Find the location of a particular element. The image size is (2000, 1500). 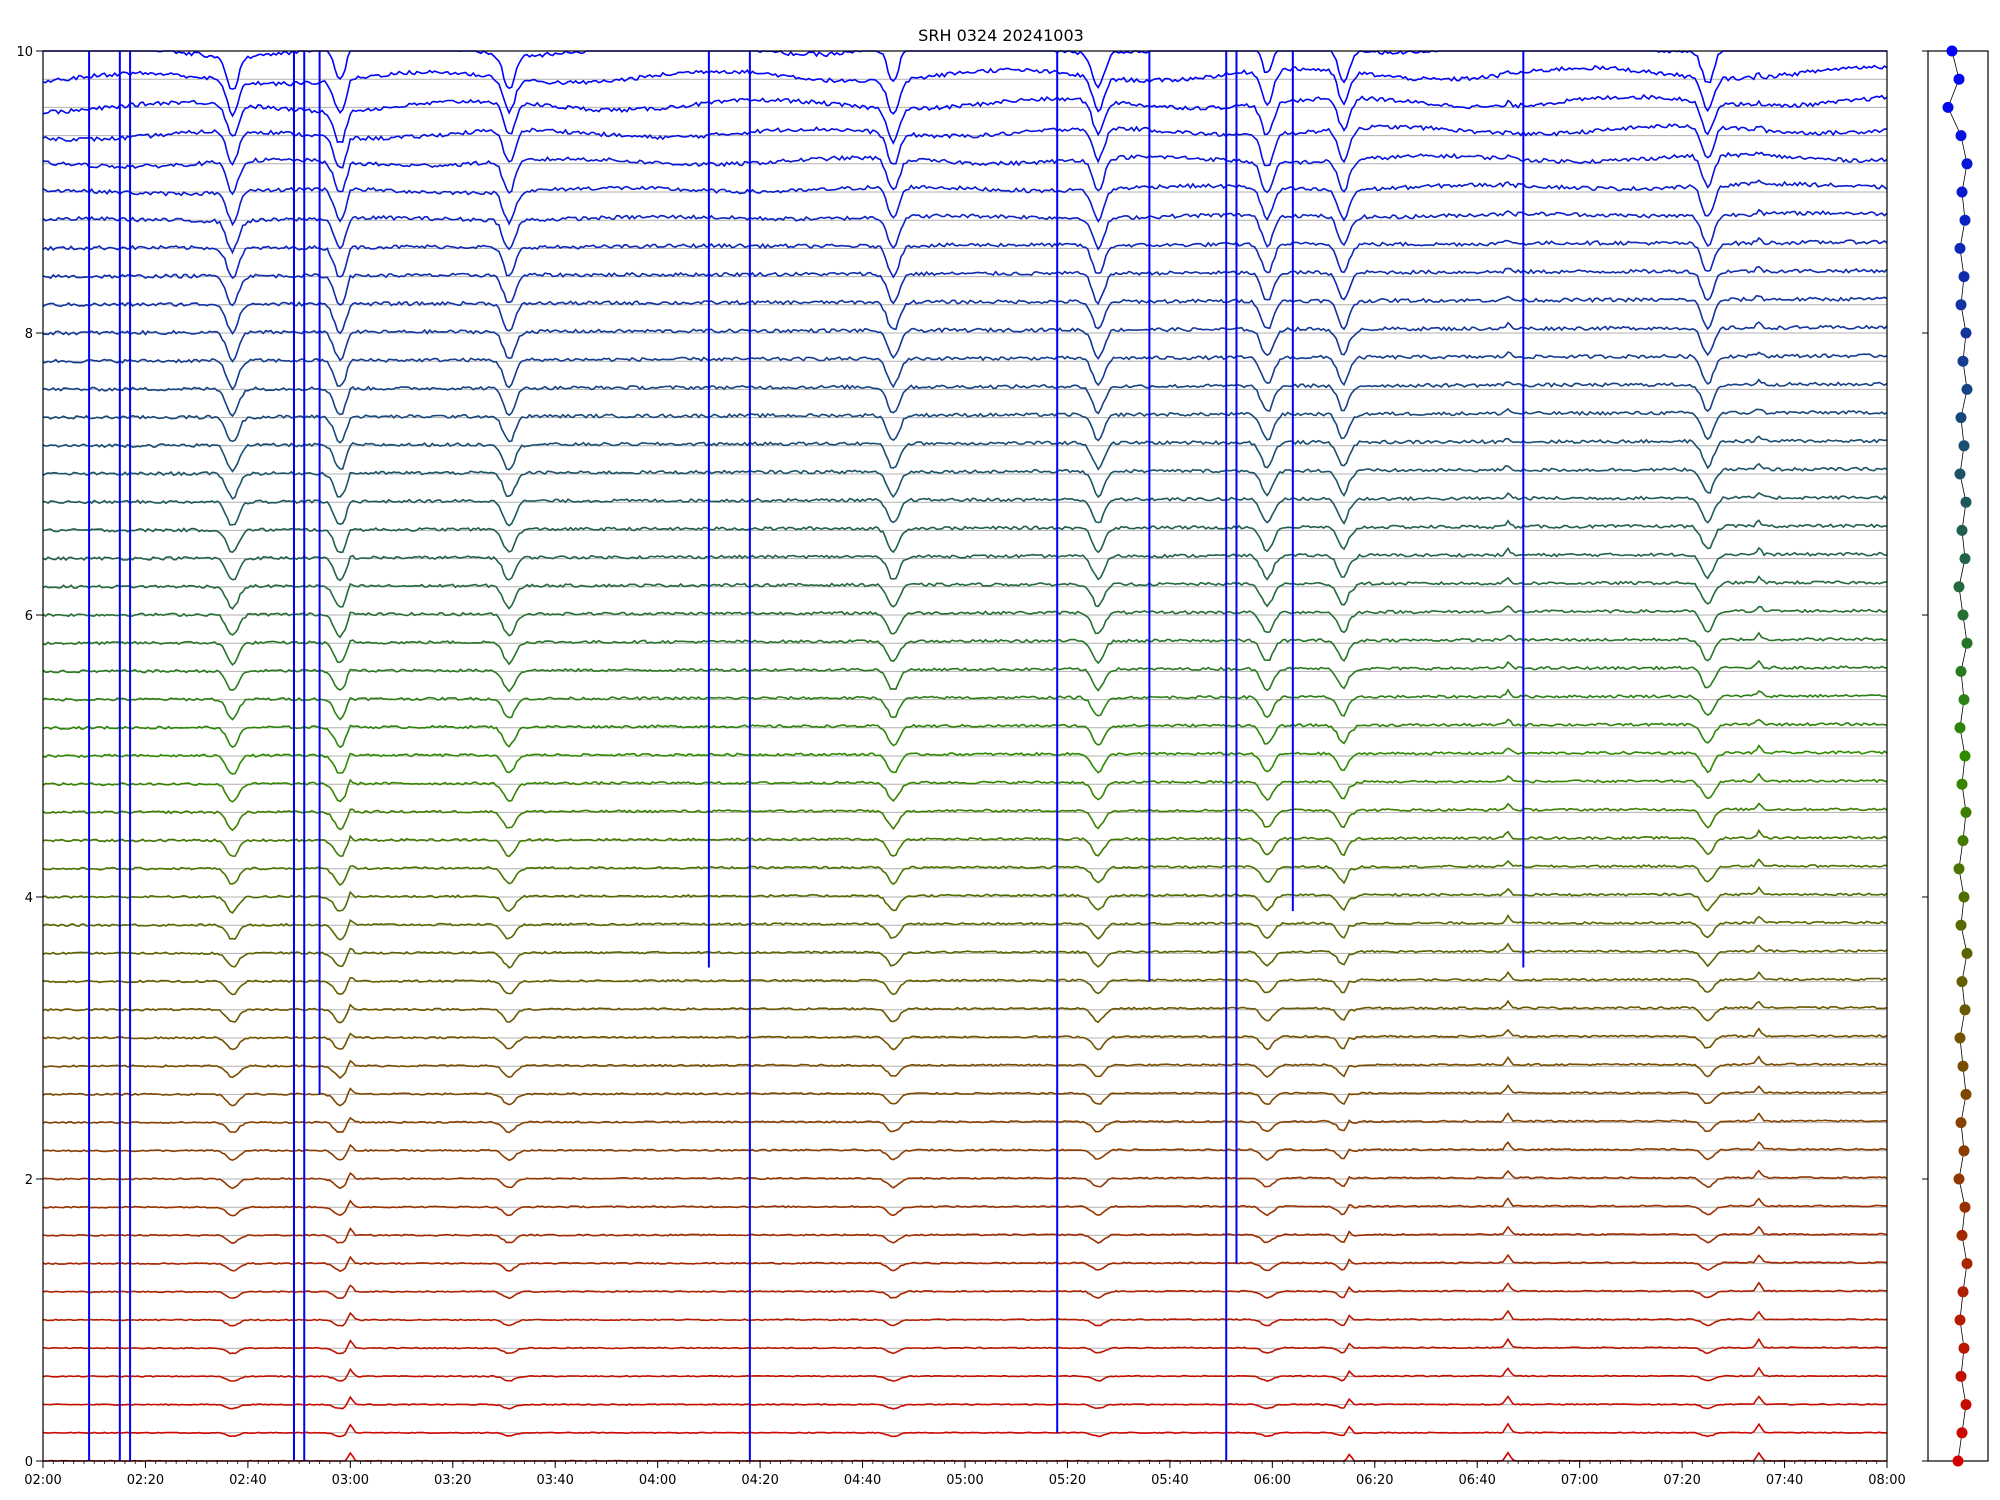

y-tick-label: 10 is located at coordinates (24, 52).